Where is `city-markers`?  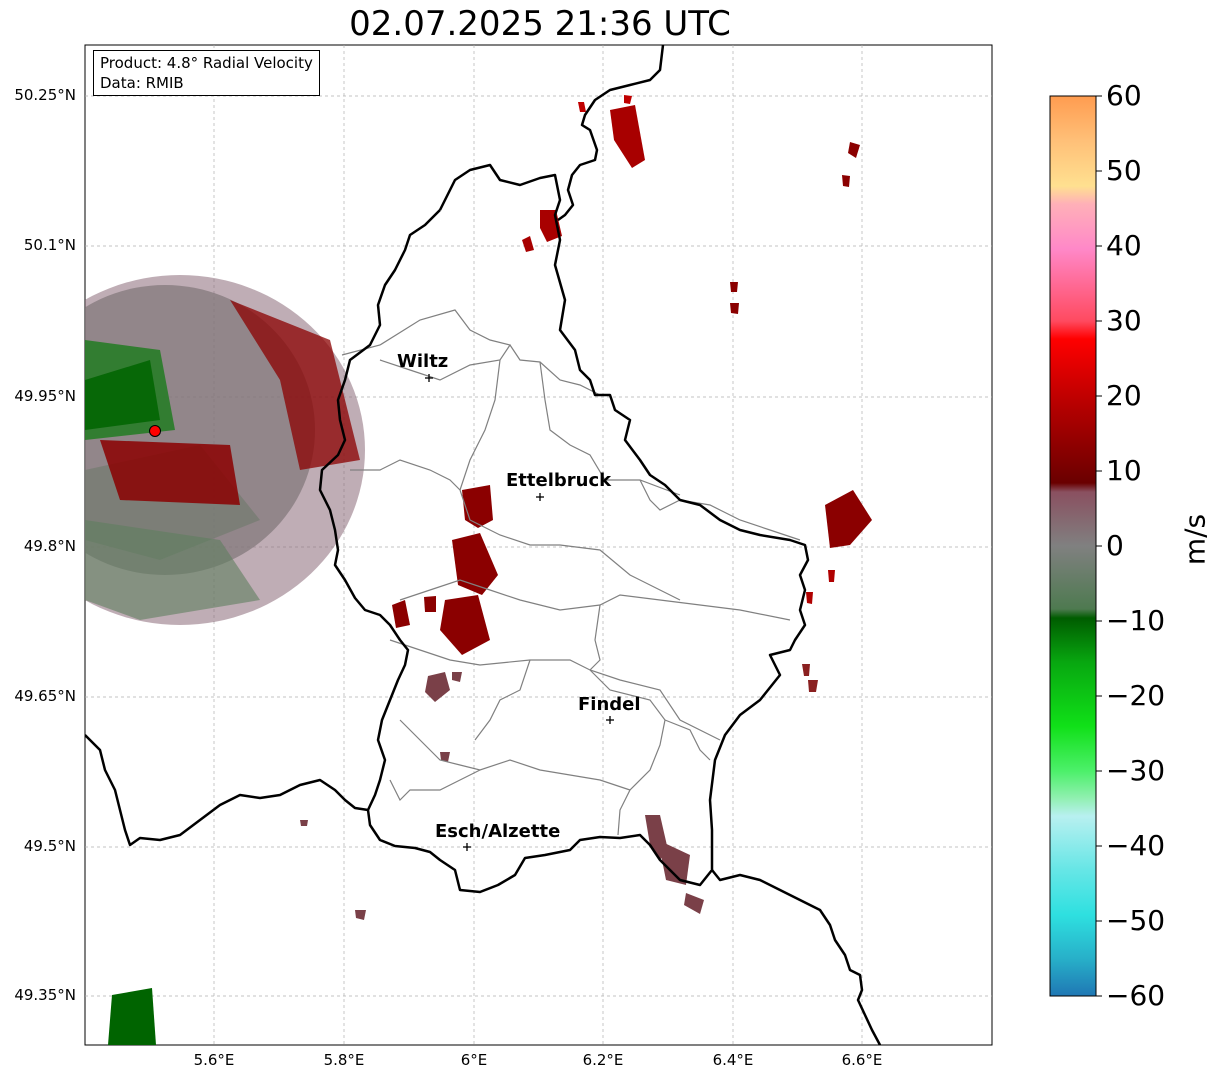 city-markers is located at coordinates (519, 612).